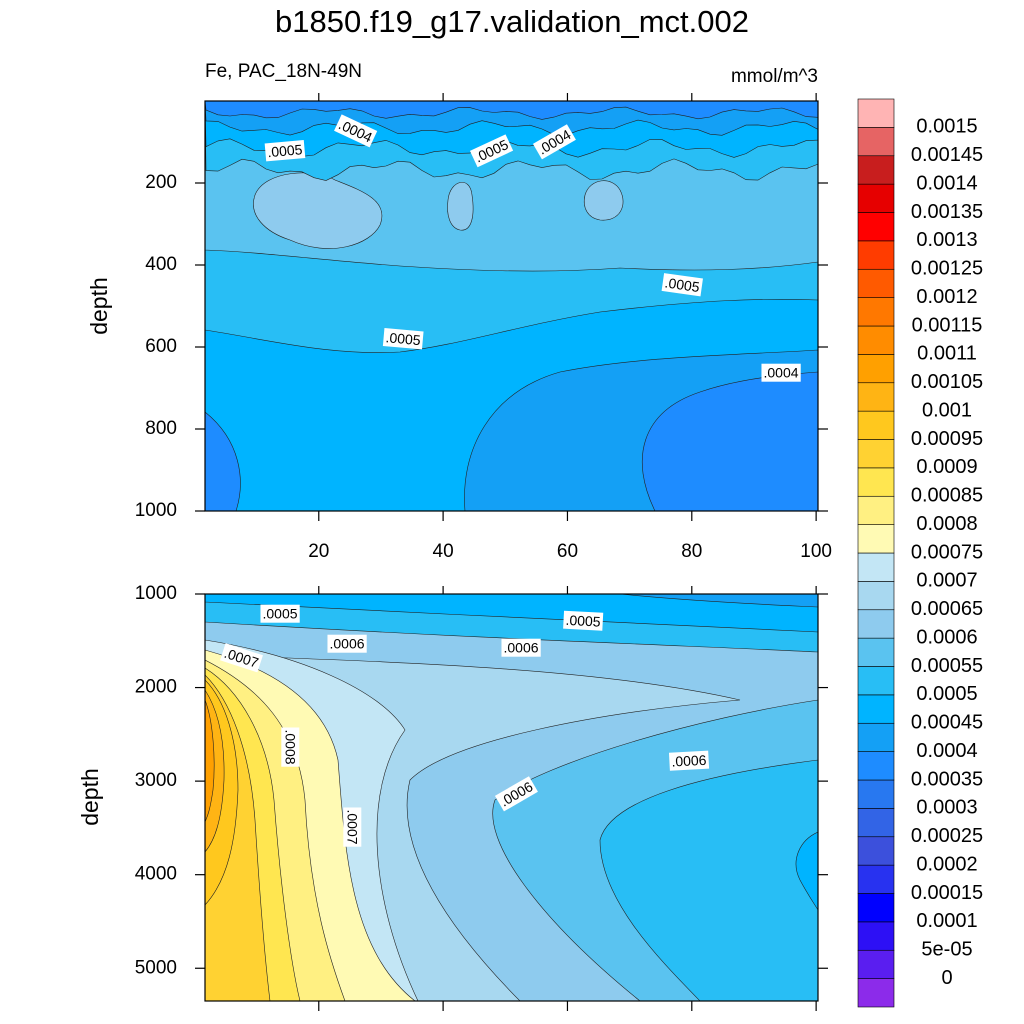 The image size is (1024, 1024). Describe the element at coordinates (947, 893) in the screenshot. I see `colorbar-label: 0.00015` at that location.